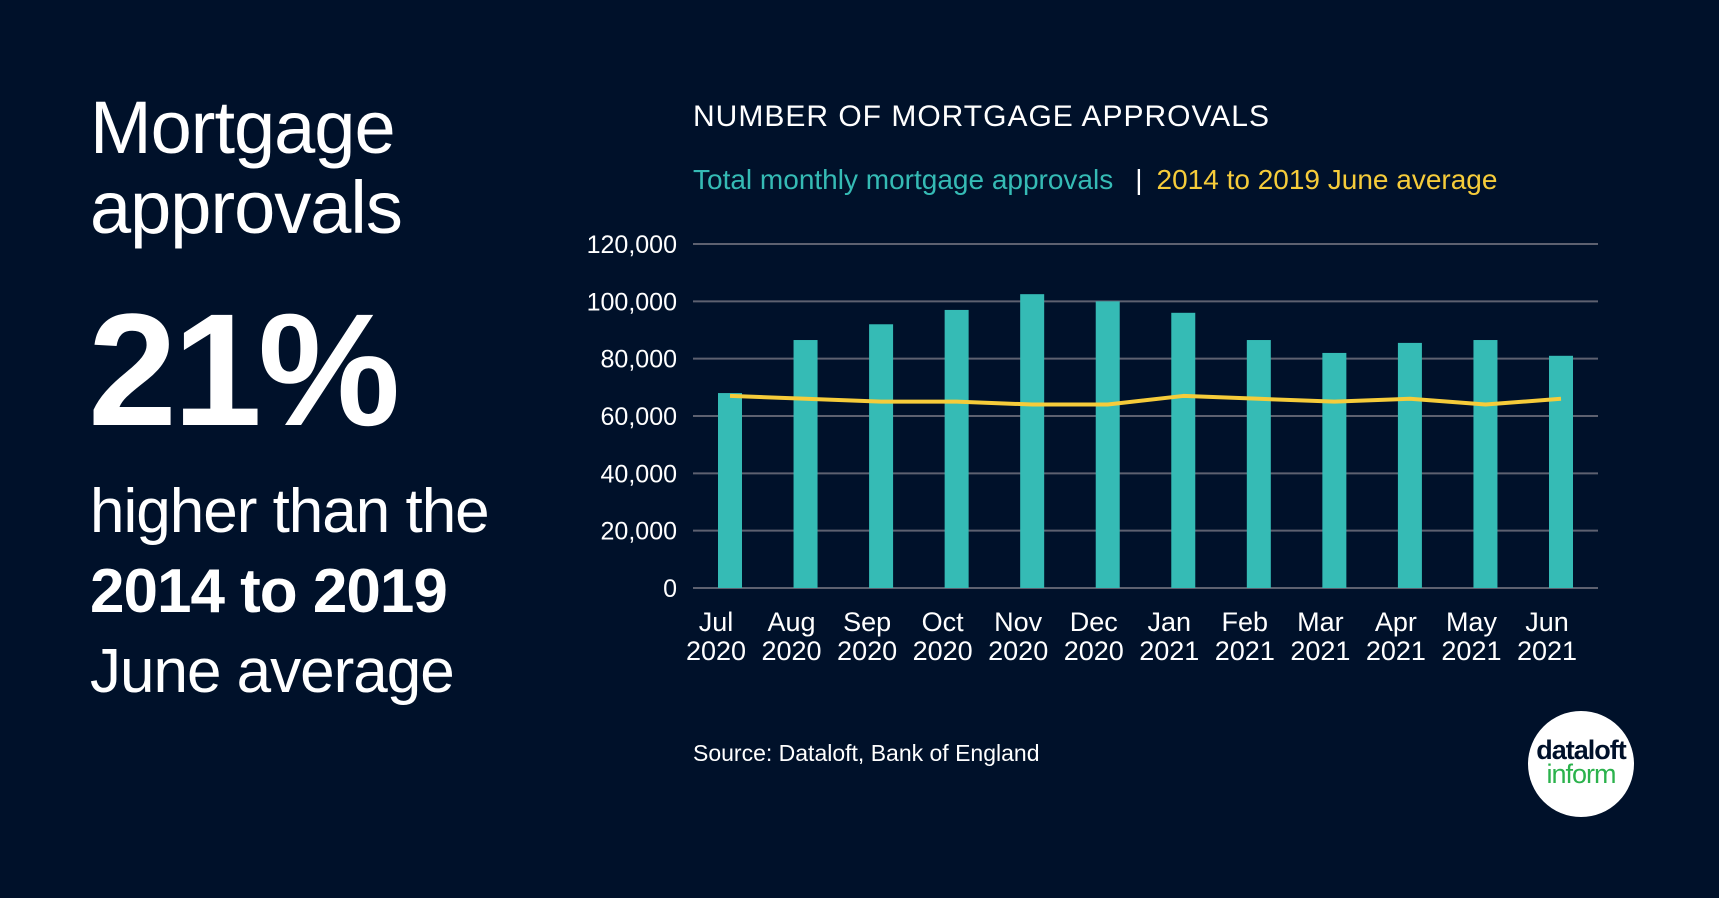  Describe the element at coordinates (867, 622) in the screenshot. I see `x-tick-month: Sep` at that location.